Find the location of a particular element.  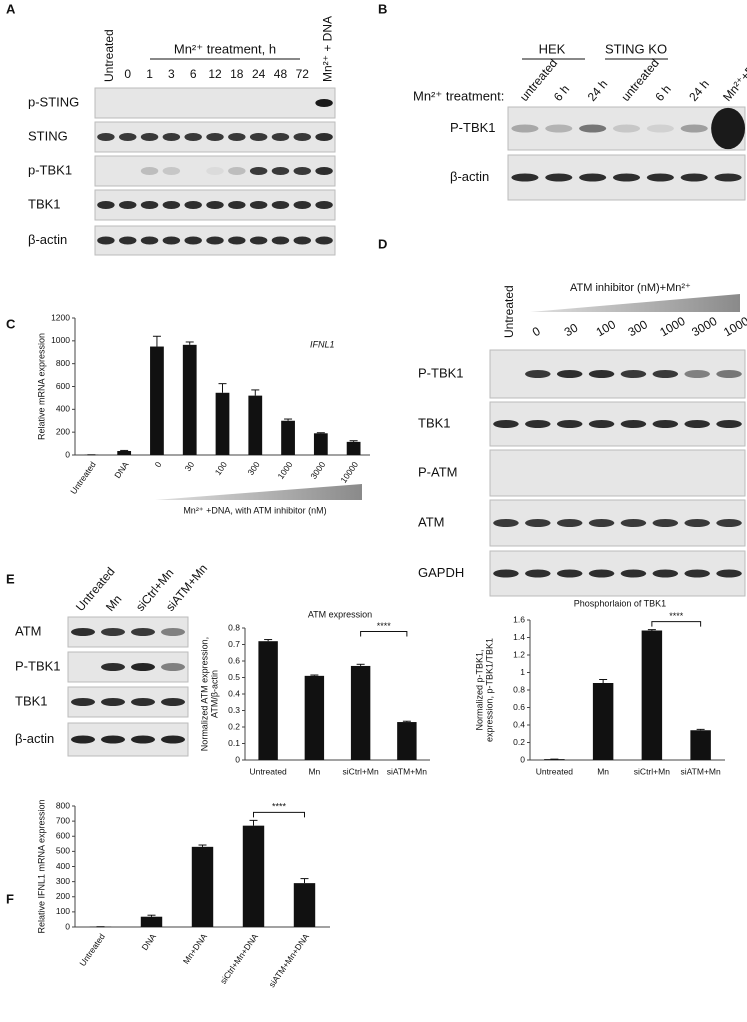

y-axis-label: Normalized p-TBK1, is located at coordinates (479, 689).